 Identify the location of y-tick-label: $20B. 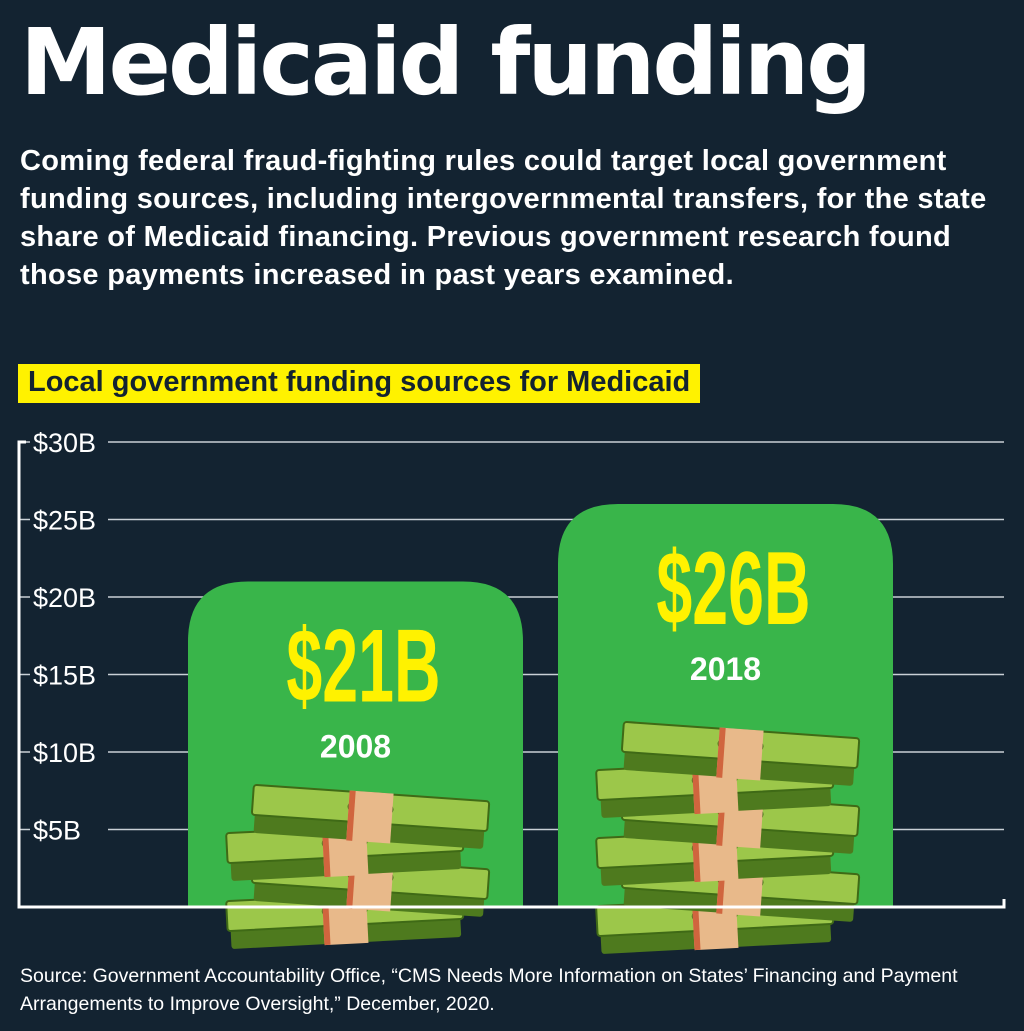
(64, 598).